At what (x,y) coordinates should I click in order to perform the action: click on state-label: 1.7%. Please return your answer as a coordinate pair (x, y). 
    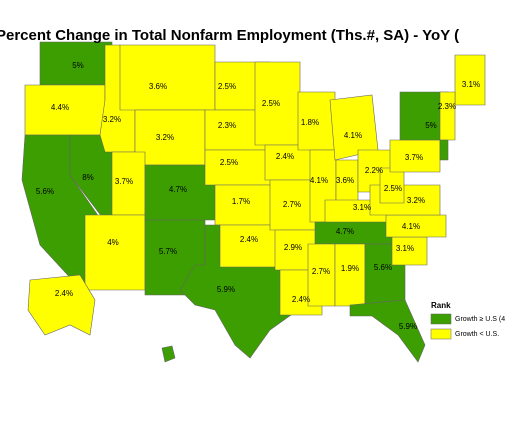
    Looking at the image, I should click on (241, 201).